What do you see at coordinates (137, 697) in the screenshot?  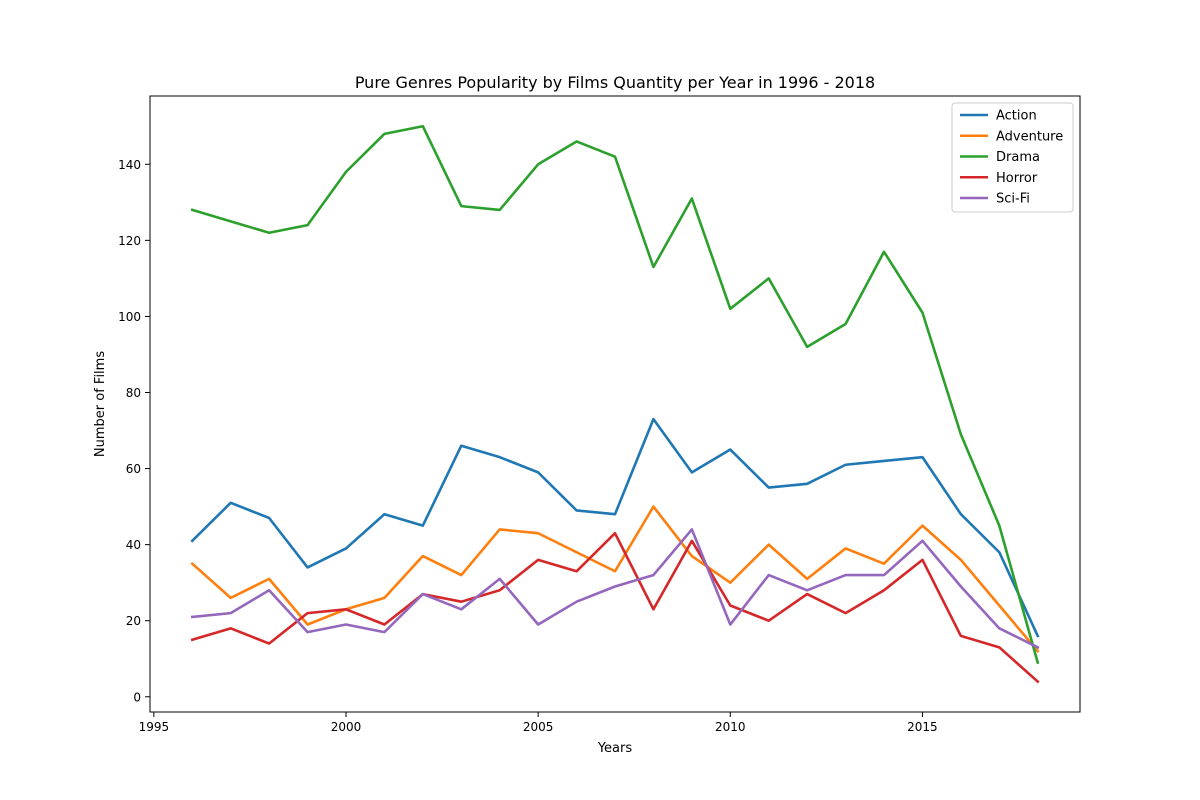 I see `y-tick-label: 0` at bounding box center [137, 697].